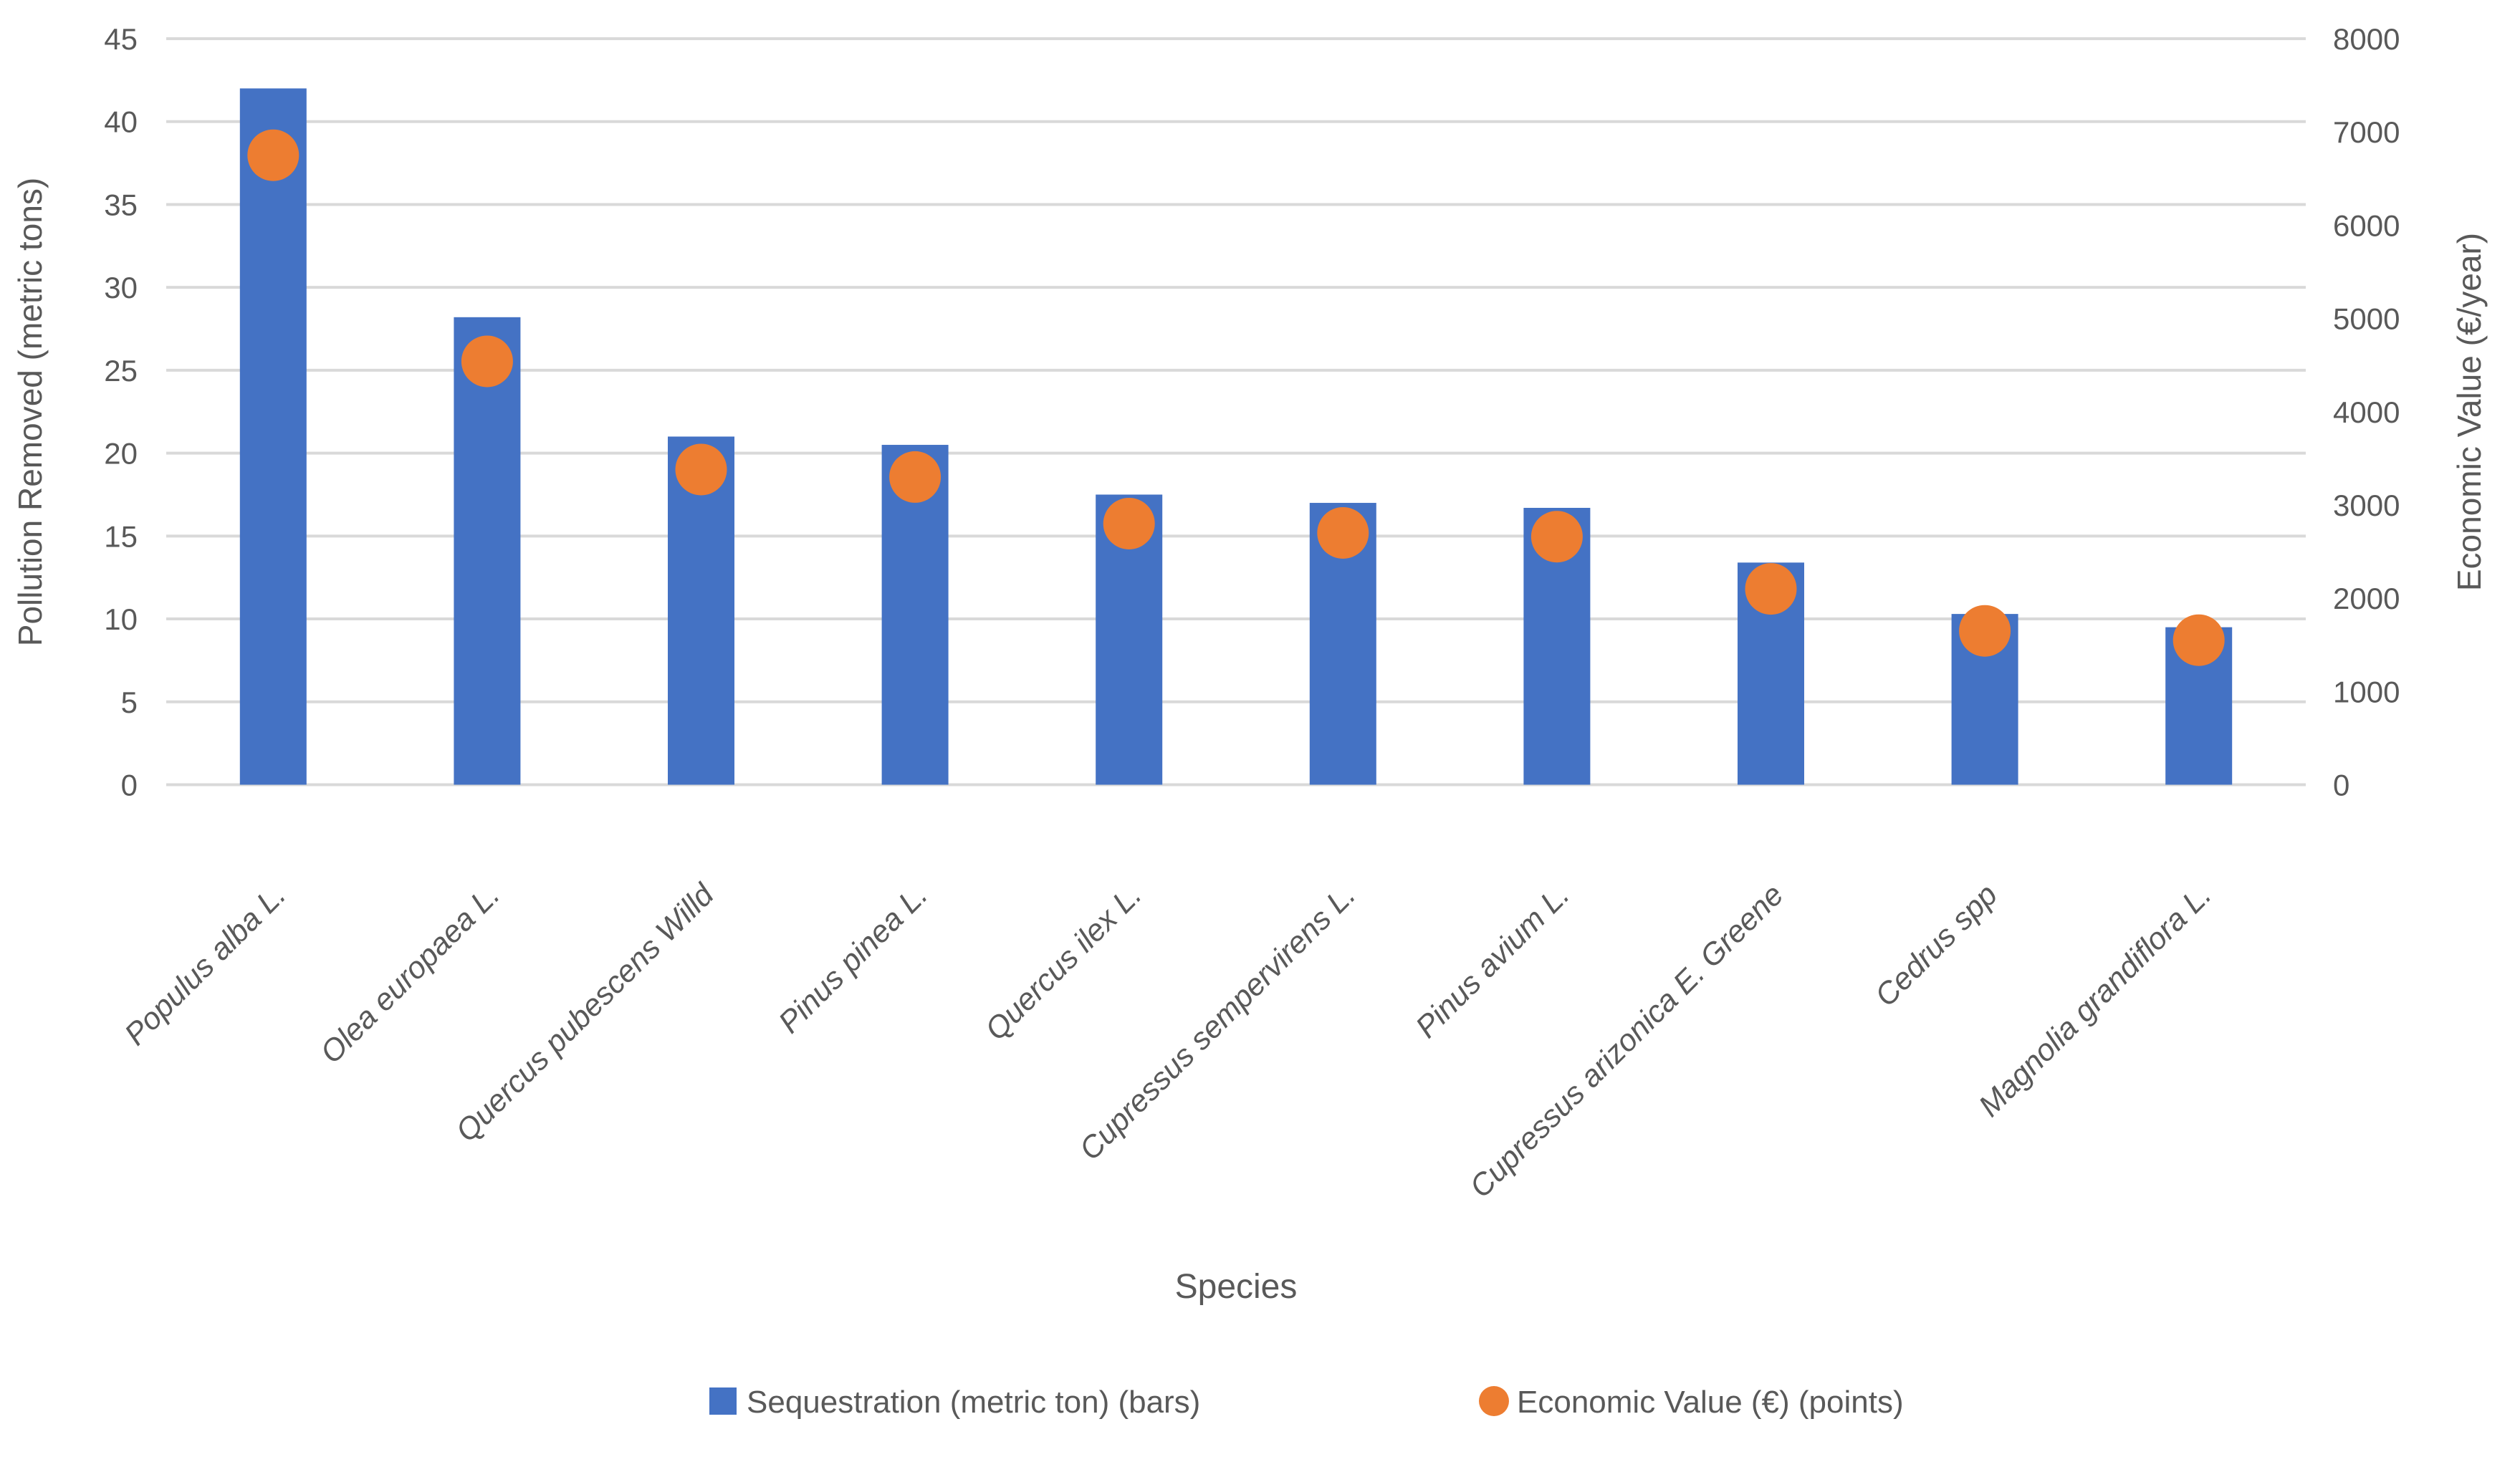  I want to click on left-axis-tick-label: 45, so click(121, 39).